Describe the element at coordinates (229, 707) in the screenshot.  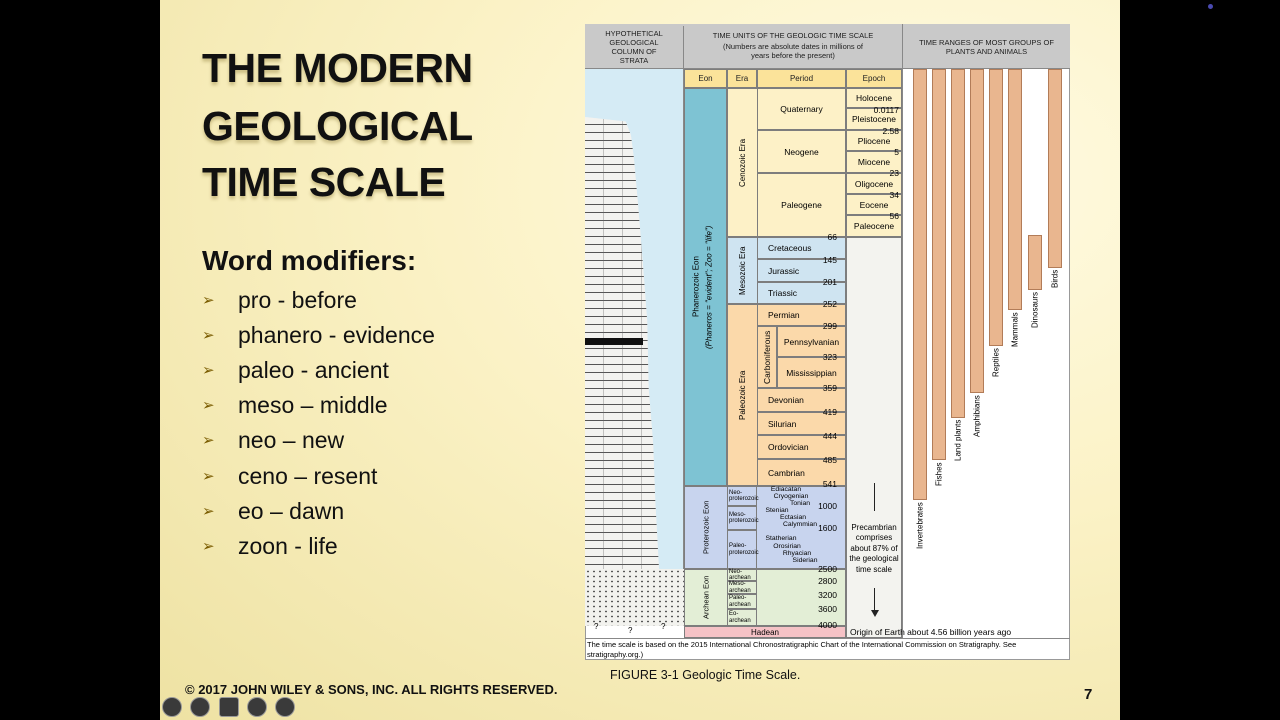
I see `captions-button` at that location.